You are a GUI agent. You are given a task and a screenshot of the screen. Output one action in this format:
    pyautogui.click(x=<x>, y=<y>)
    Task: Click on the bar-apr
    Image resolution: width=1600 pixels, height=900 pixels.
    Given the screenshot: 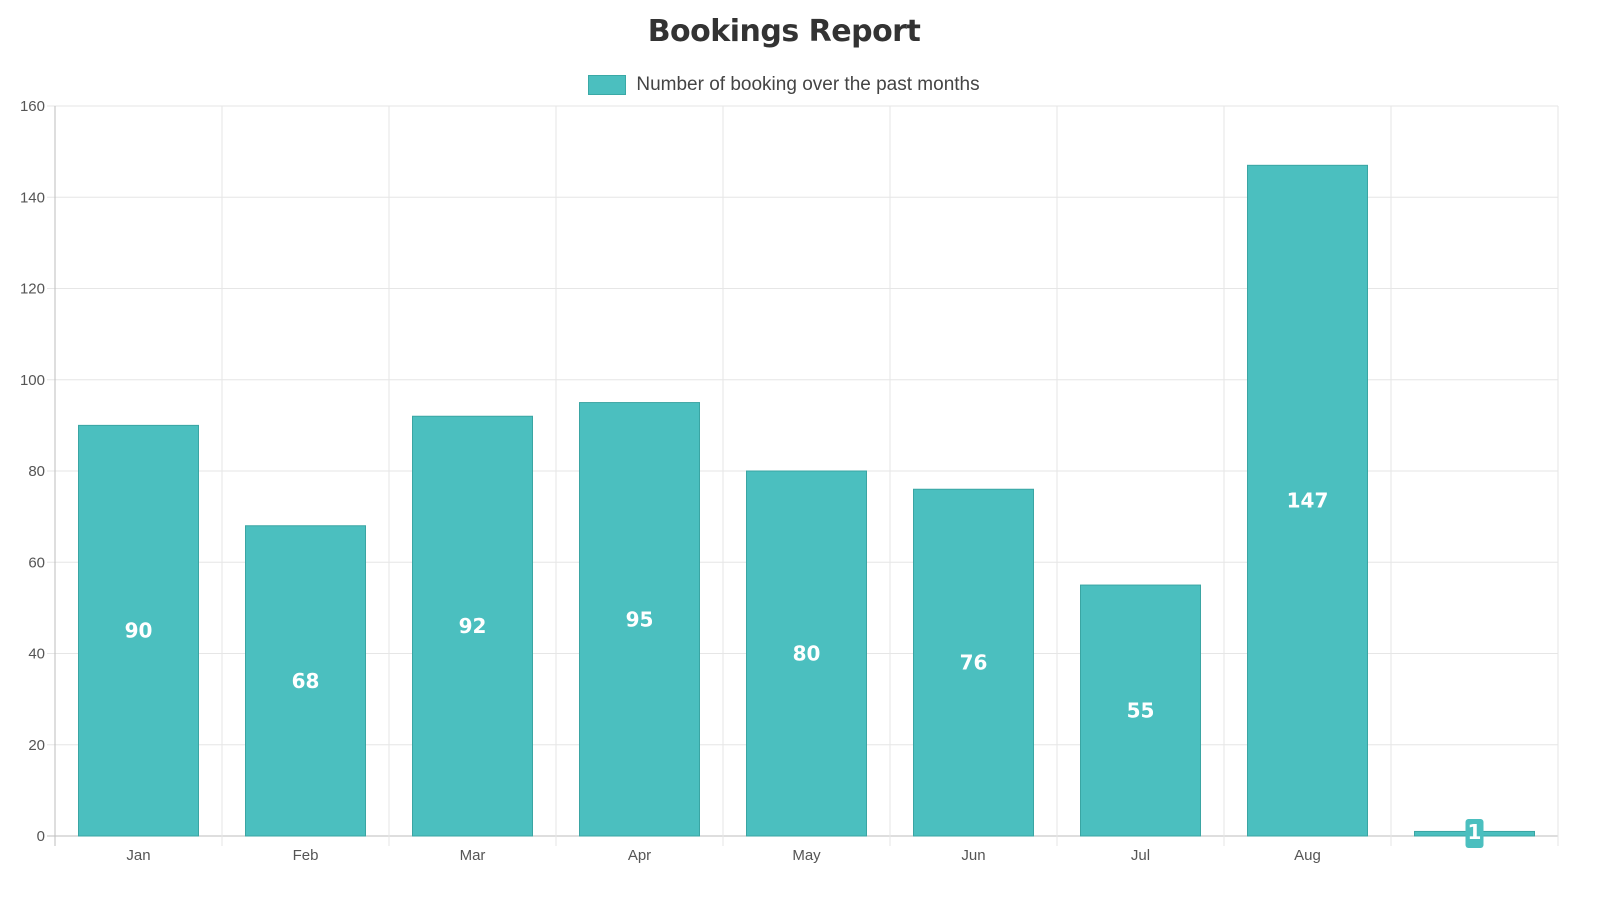 What is the action you would take?
    pyautogui.click(x=639, y=619)
    